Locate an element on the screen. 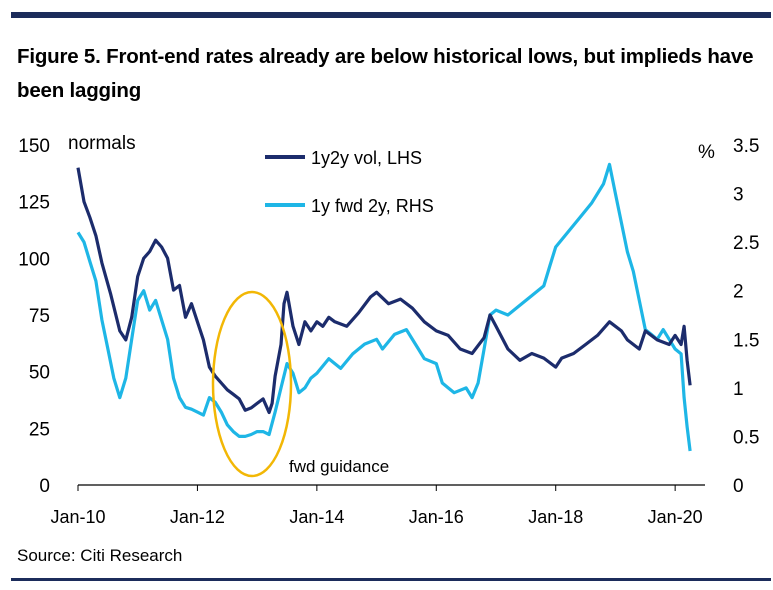  right-tick-label: 3 is located at coordinates (738, 195).